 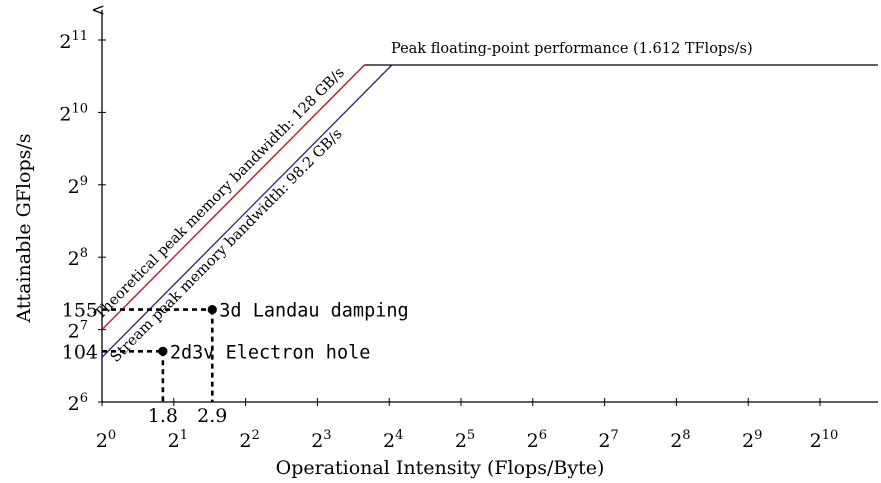 I want to click on y-tick-label: 29, so click(x=78, y=186).